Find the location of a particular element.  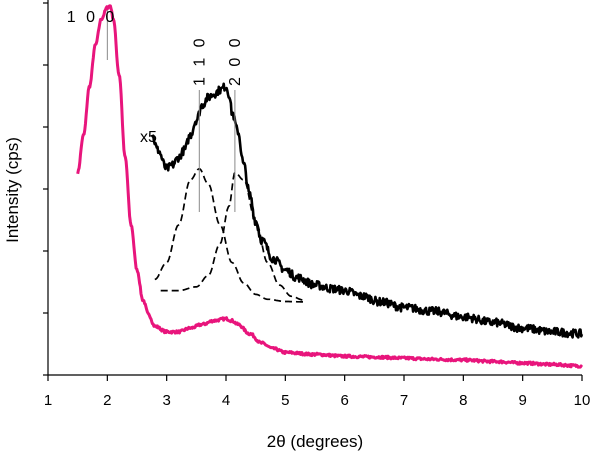

x-tick-label-3: 3 is located at coordinates (166, 400).